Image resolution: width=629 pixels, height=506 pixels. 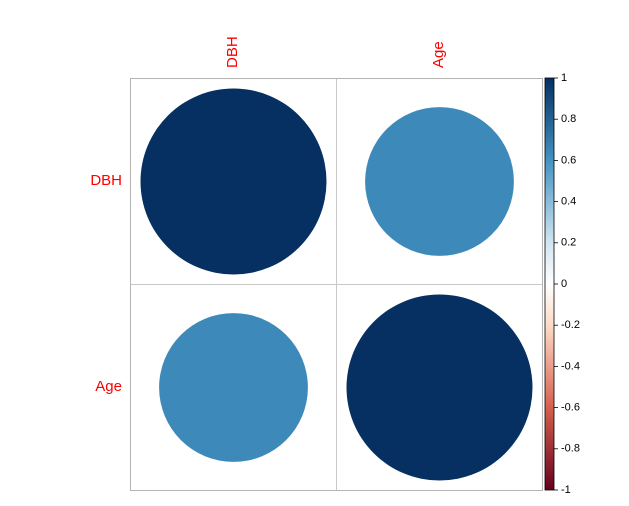 I want to click on colorbar-tick-label: 0.2, so click(x=568, y=243).